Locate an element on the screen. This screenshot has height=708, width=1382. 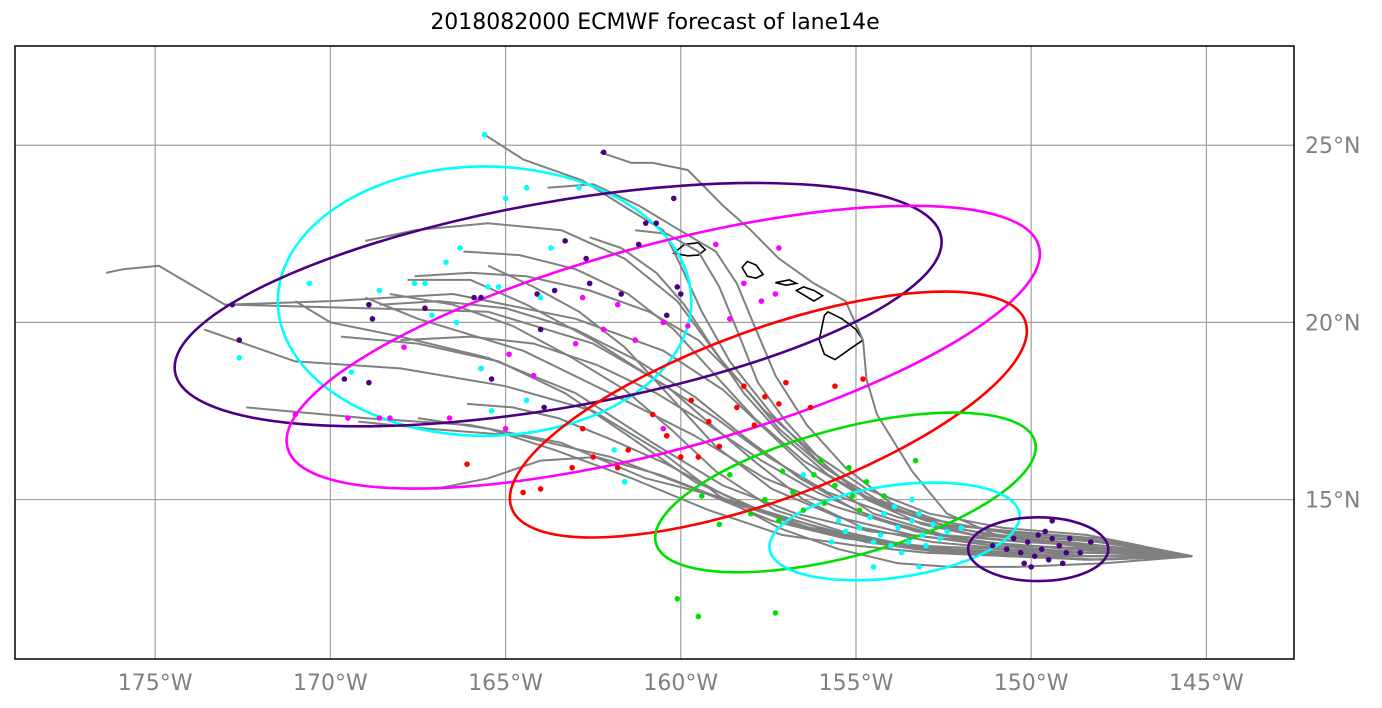
latitude-labels: 25°N 20°N 15°N is located at coordinates (1332, 323).